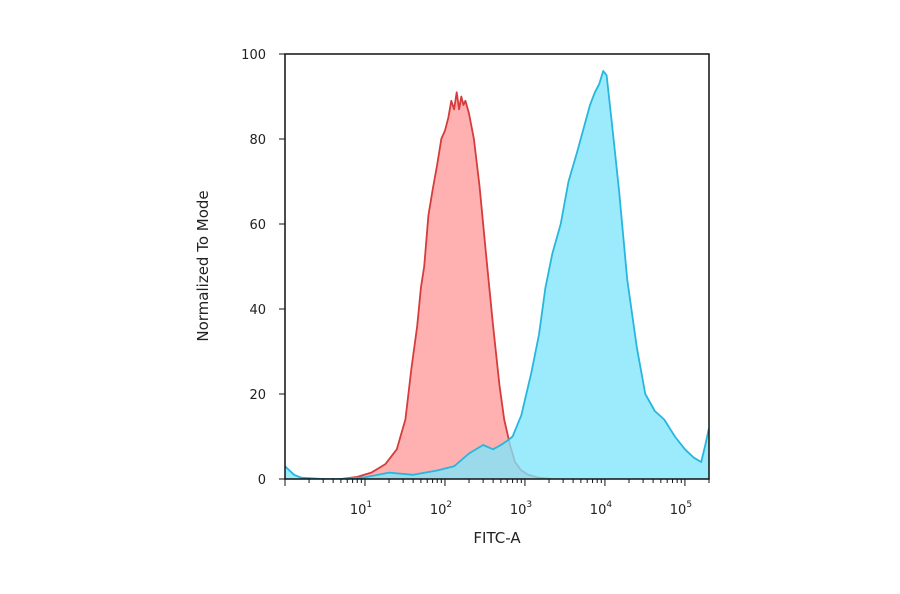 The height and width of the screenshot is (594, 900). Describe the element at coordinates (497, 538) in the screenshot. I see `x-axis-title: FITC-A` at that location.